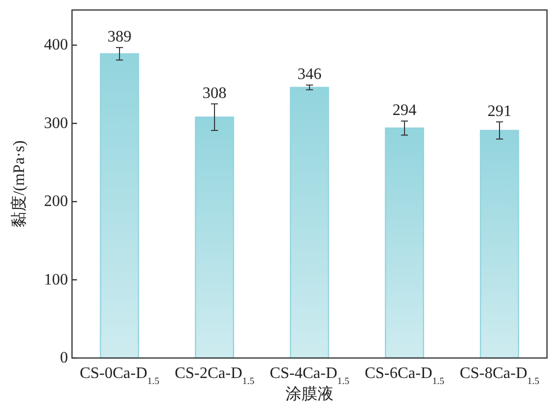  Describe the element at coordinates (310, 75) in the screenshot. I see `data-label: 346` at that location.